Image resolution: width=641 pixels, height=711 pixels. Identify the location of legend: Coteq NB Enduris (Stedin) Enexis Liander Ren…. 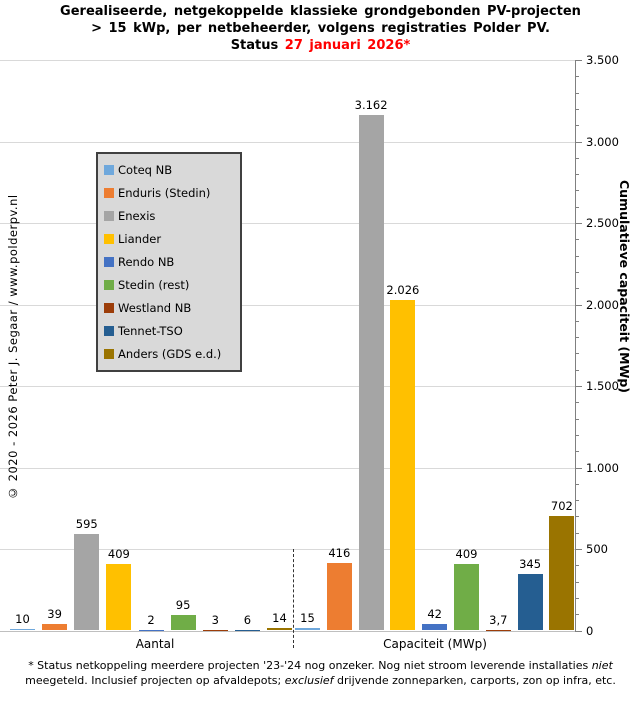
(169, 262).